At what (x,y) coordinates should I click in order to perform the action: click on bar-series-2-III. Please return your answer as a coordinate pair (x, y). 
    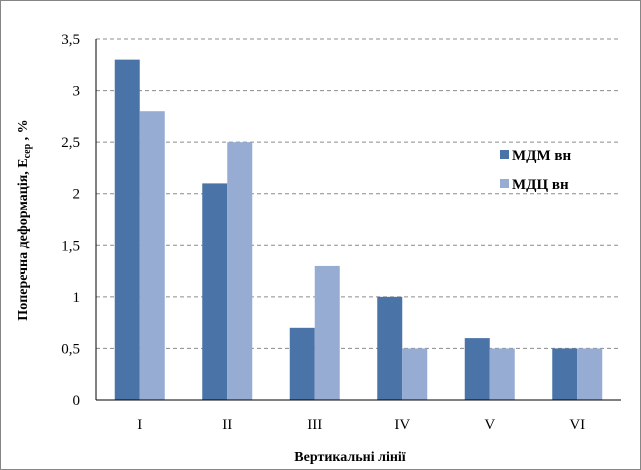
    Looking at the image, I should click on (327, 332).